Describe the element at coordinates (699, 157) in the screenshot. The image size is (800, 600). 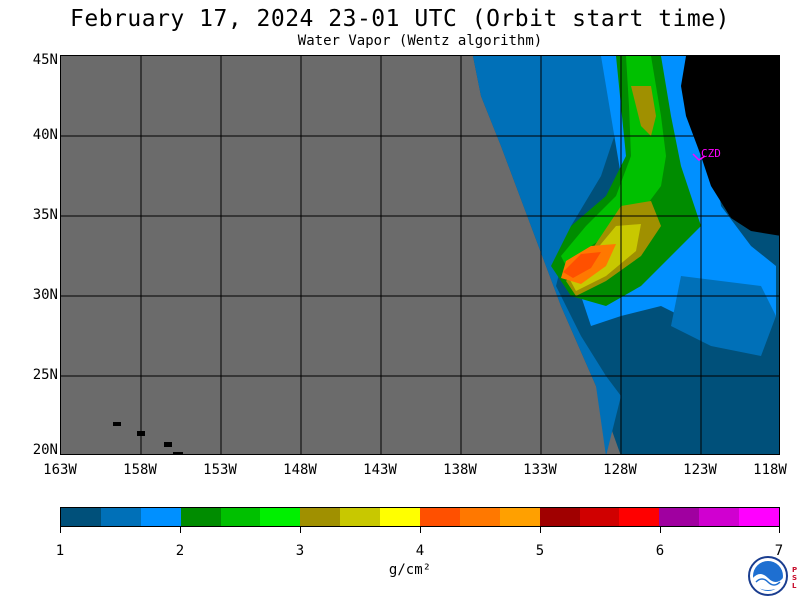
I see `station-marker` at that location.